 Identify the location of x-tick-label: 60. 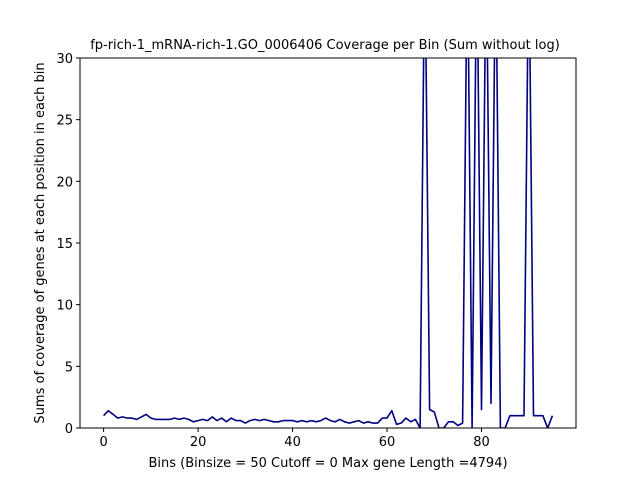
(387, 442).